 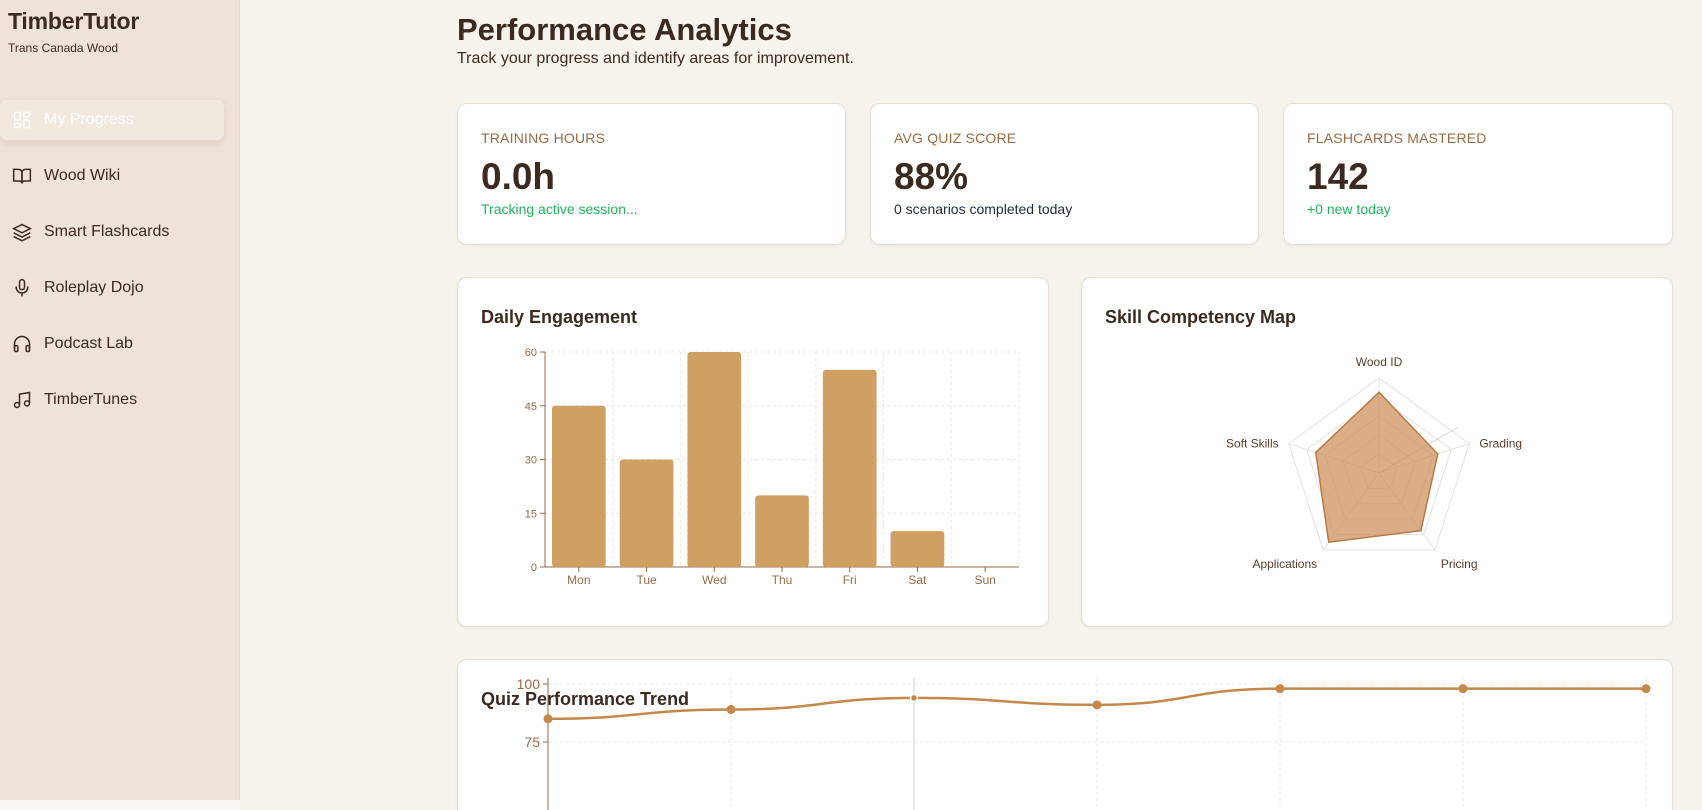 What do you see at coordinates (120, 805) in the screenshot?
I see `sidebar-footer` at bounding box center [120, 805].